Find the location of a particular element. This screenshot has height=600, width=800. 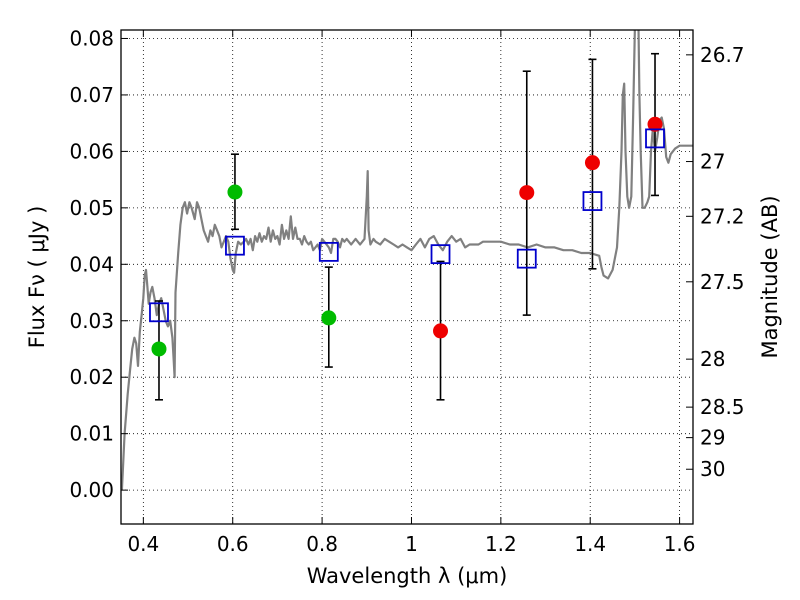

y2-tick-label: 28 is located at coordinates (712, 359).